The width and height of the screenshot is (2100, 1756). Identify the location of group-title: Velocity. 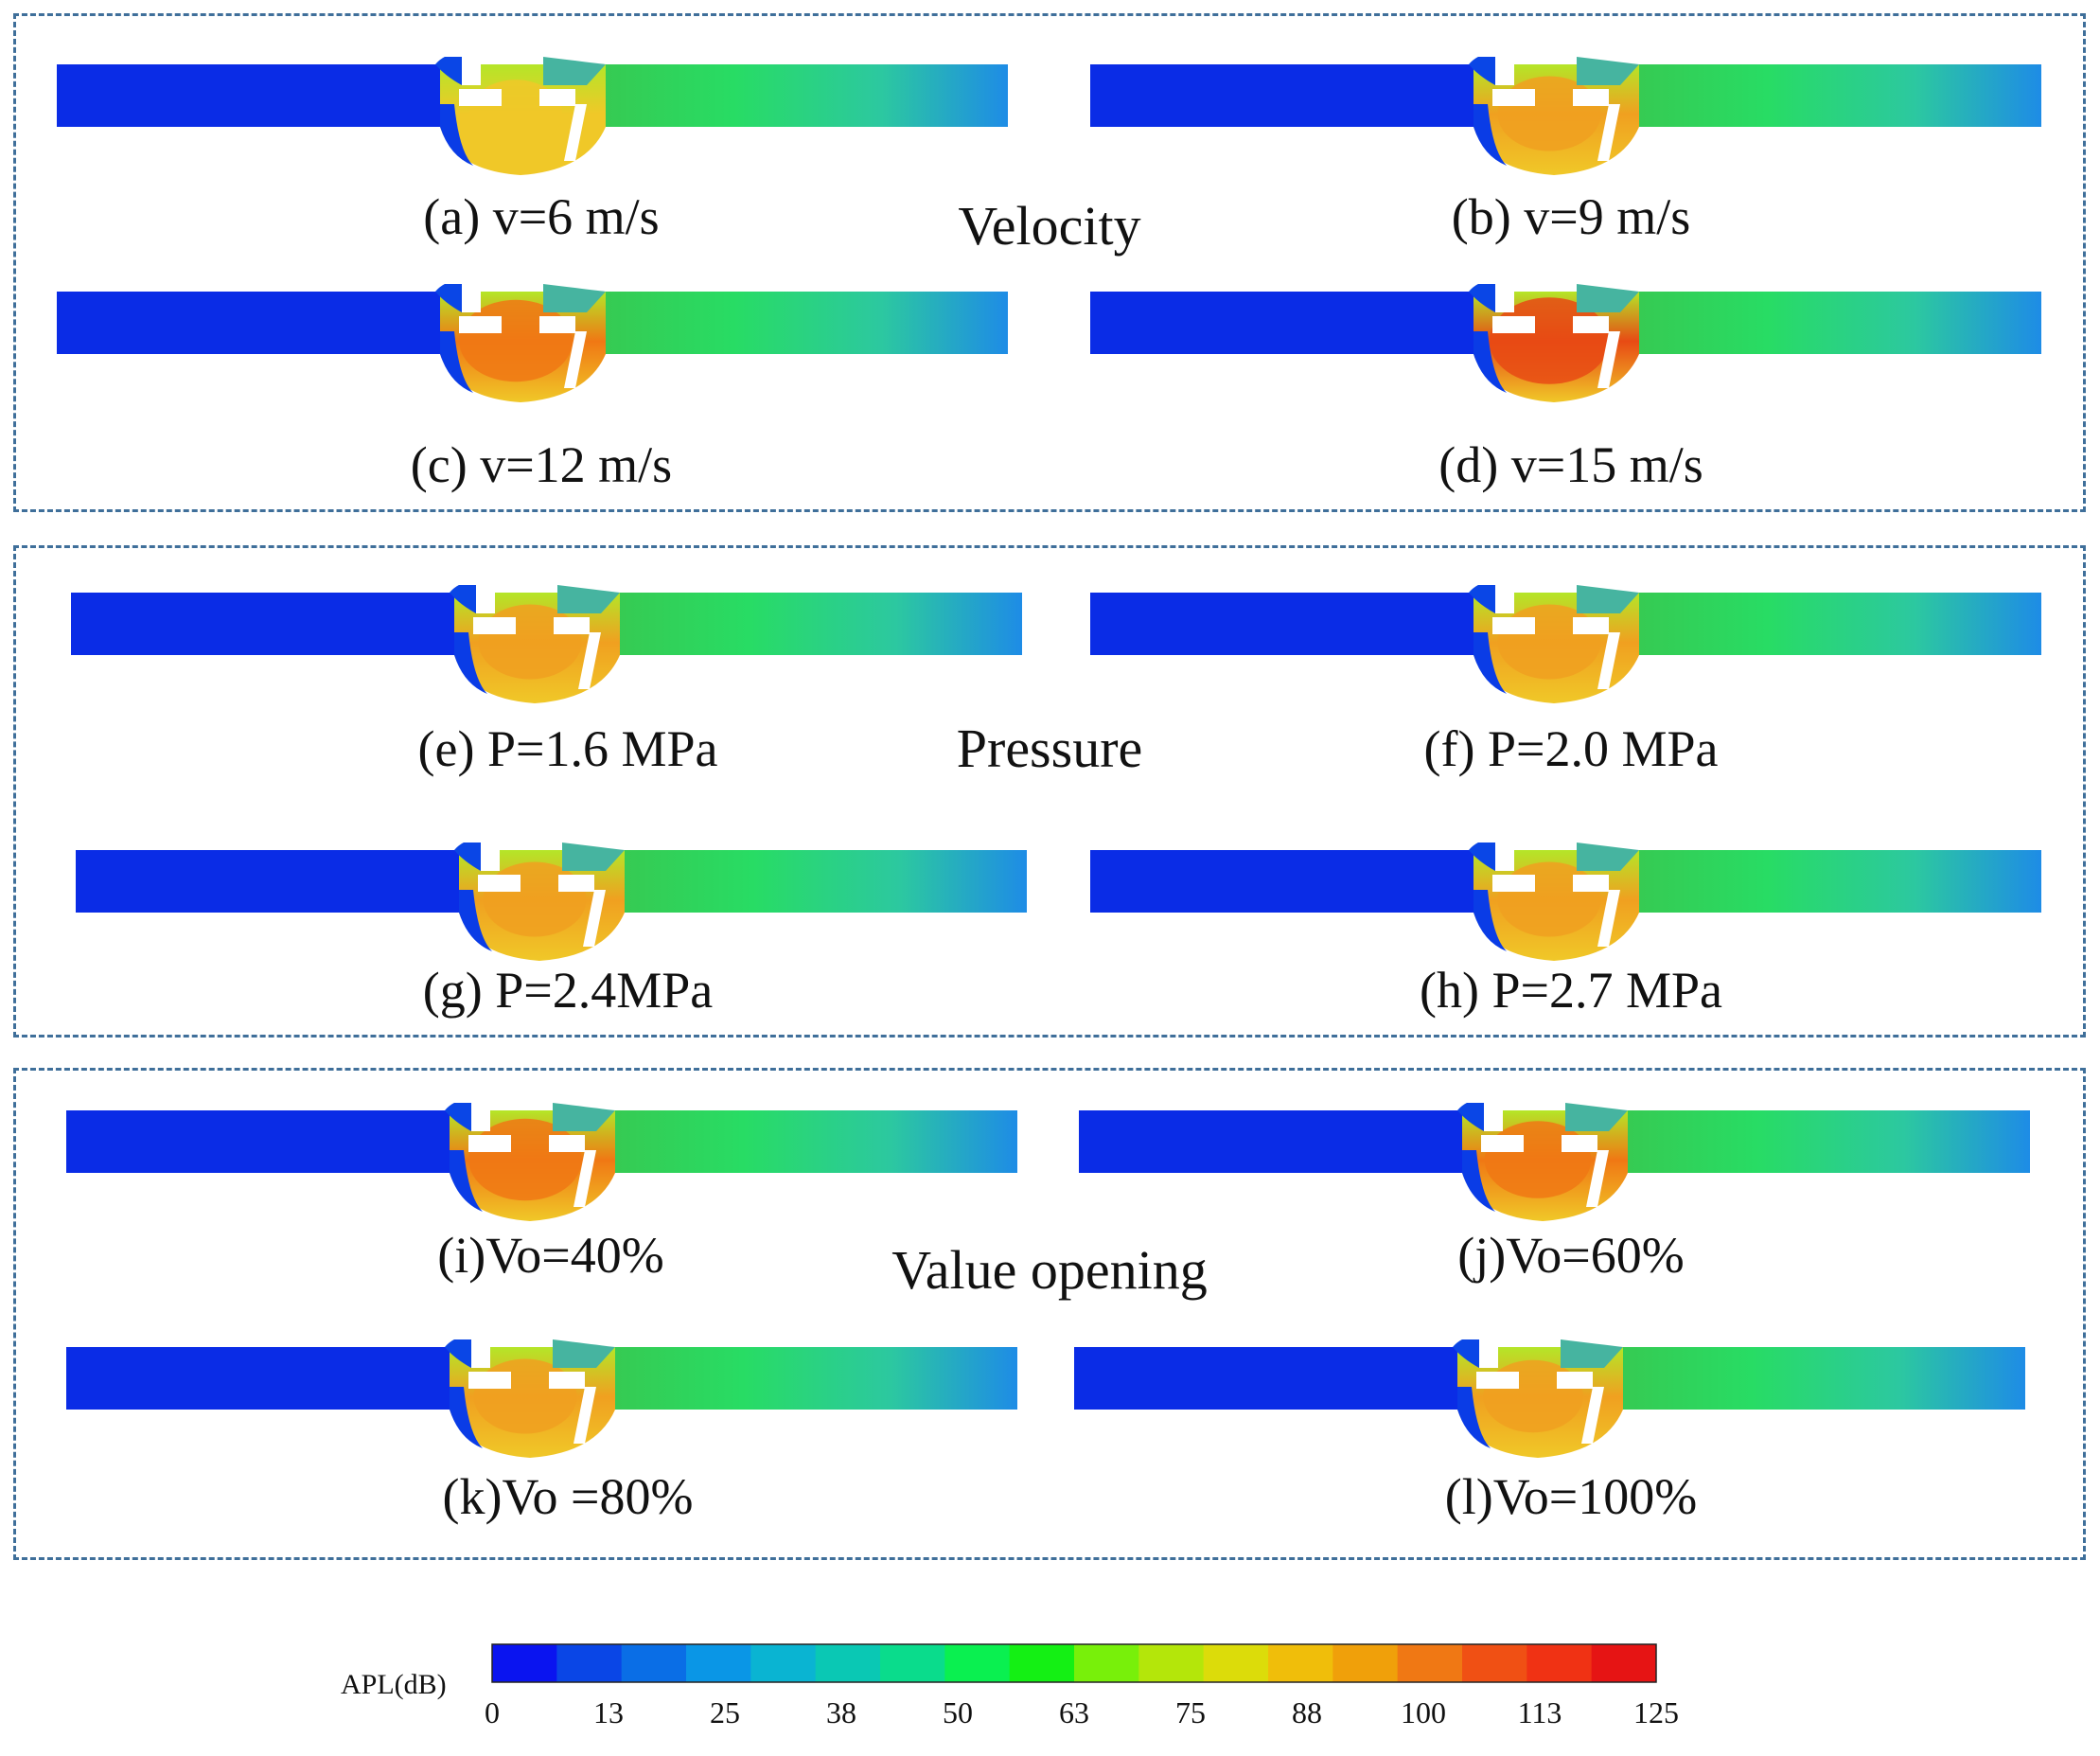
(1049, 226).